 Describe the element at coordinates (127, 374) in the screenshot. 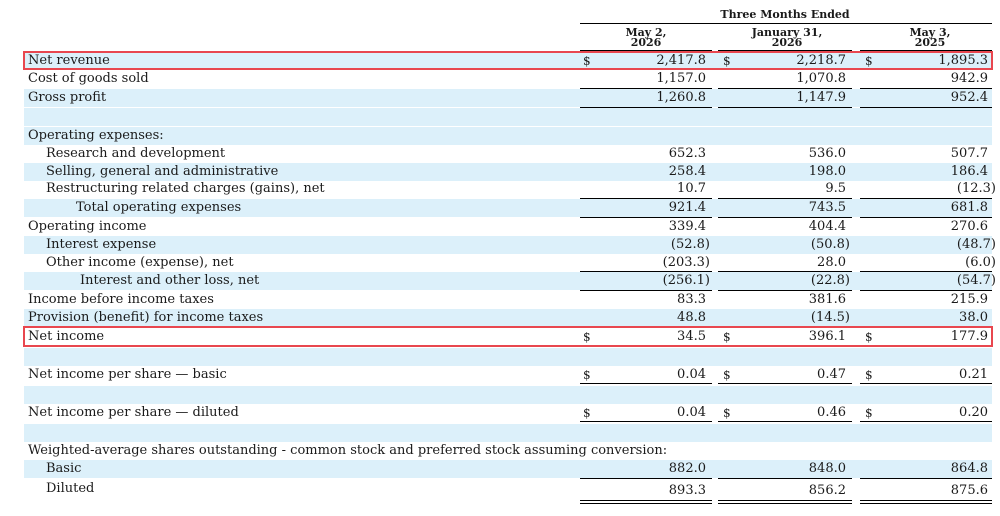

I see `row-label: Net income per share — basic` at that location.